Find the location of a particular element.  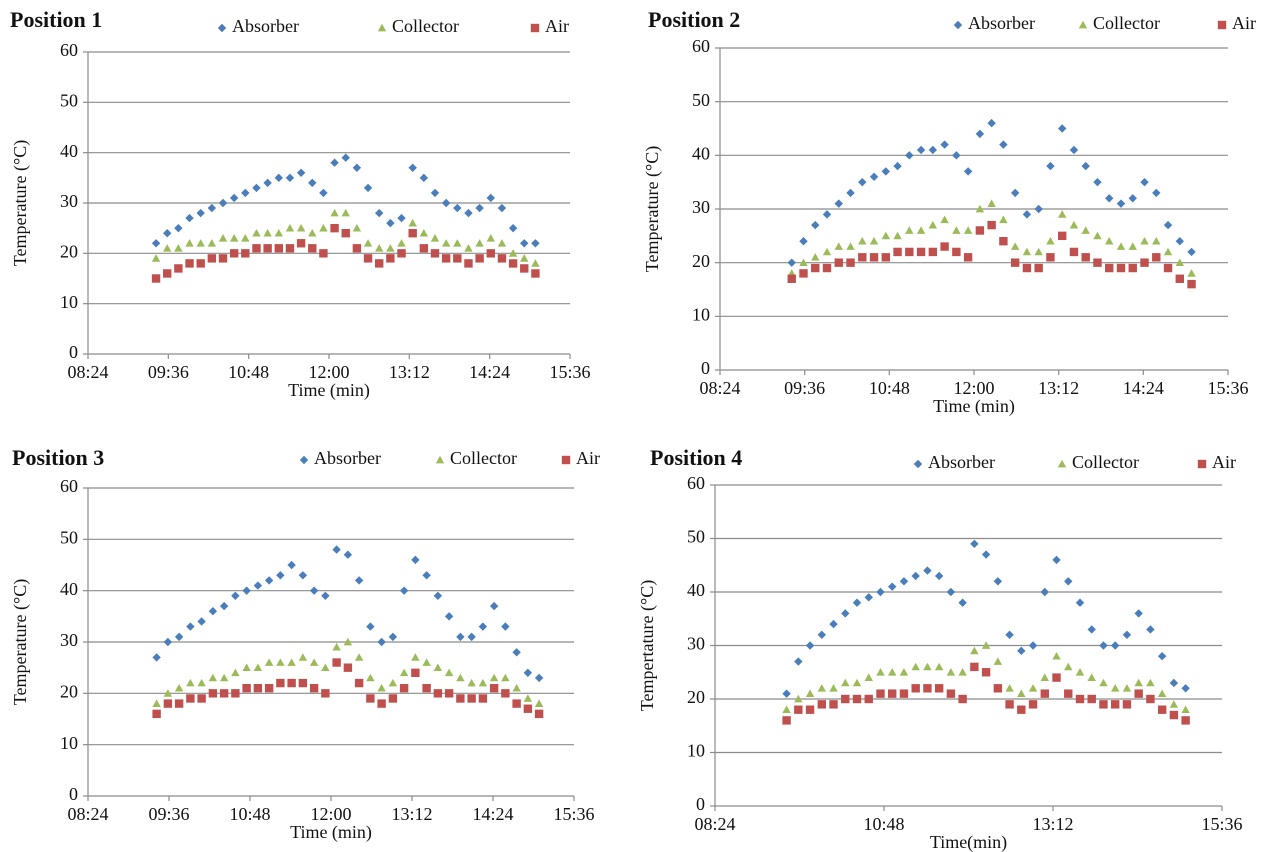

y-tick-label: 40 is located at coordinates (69, 589).